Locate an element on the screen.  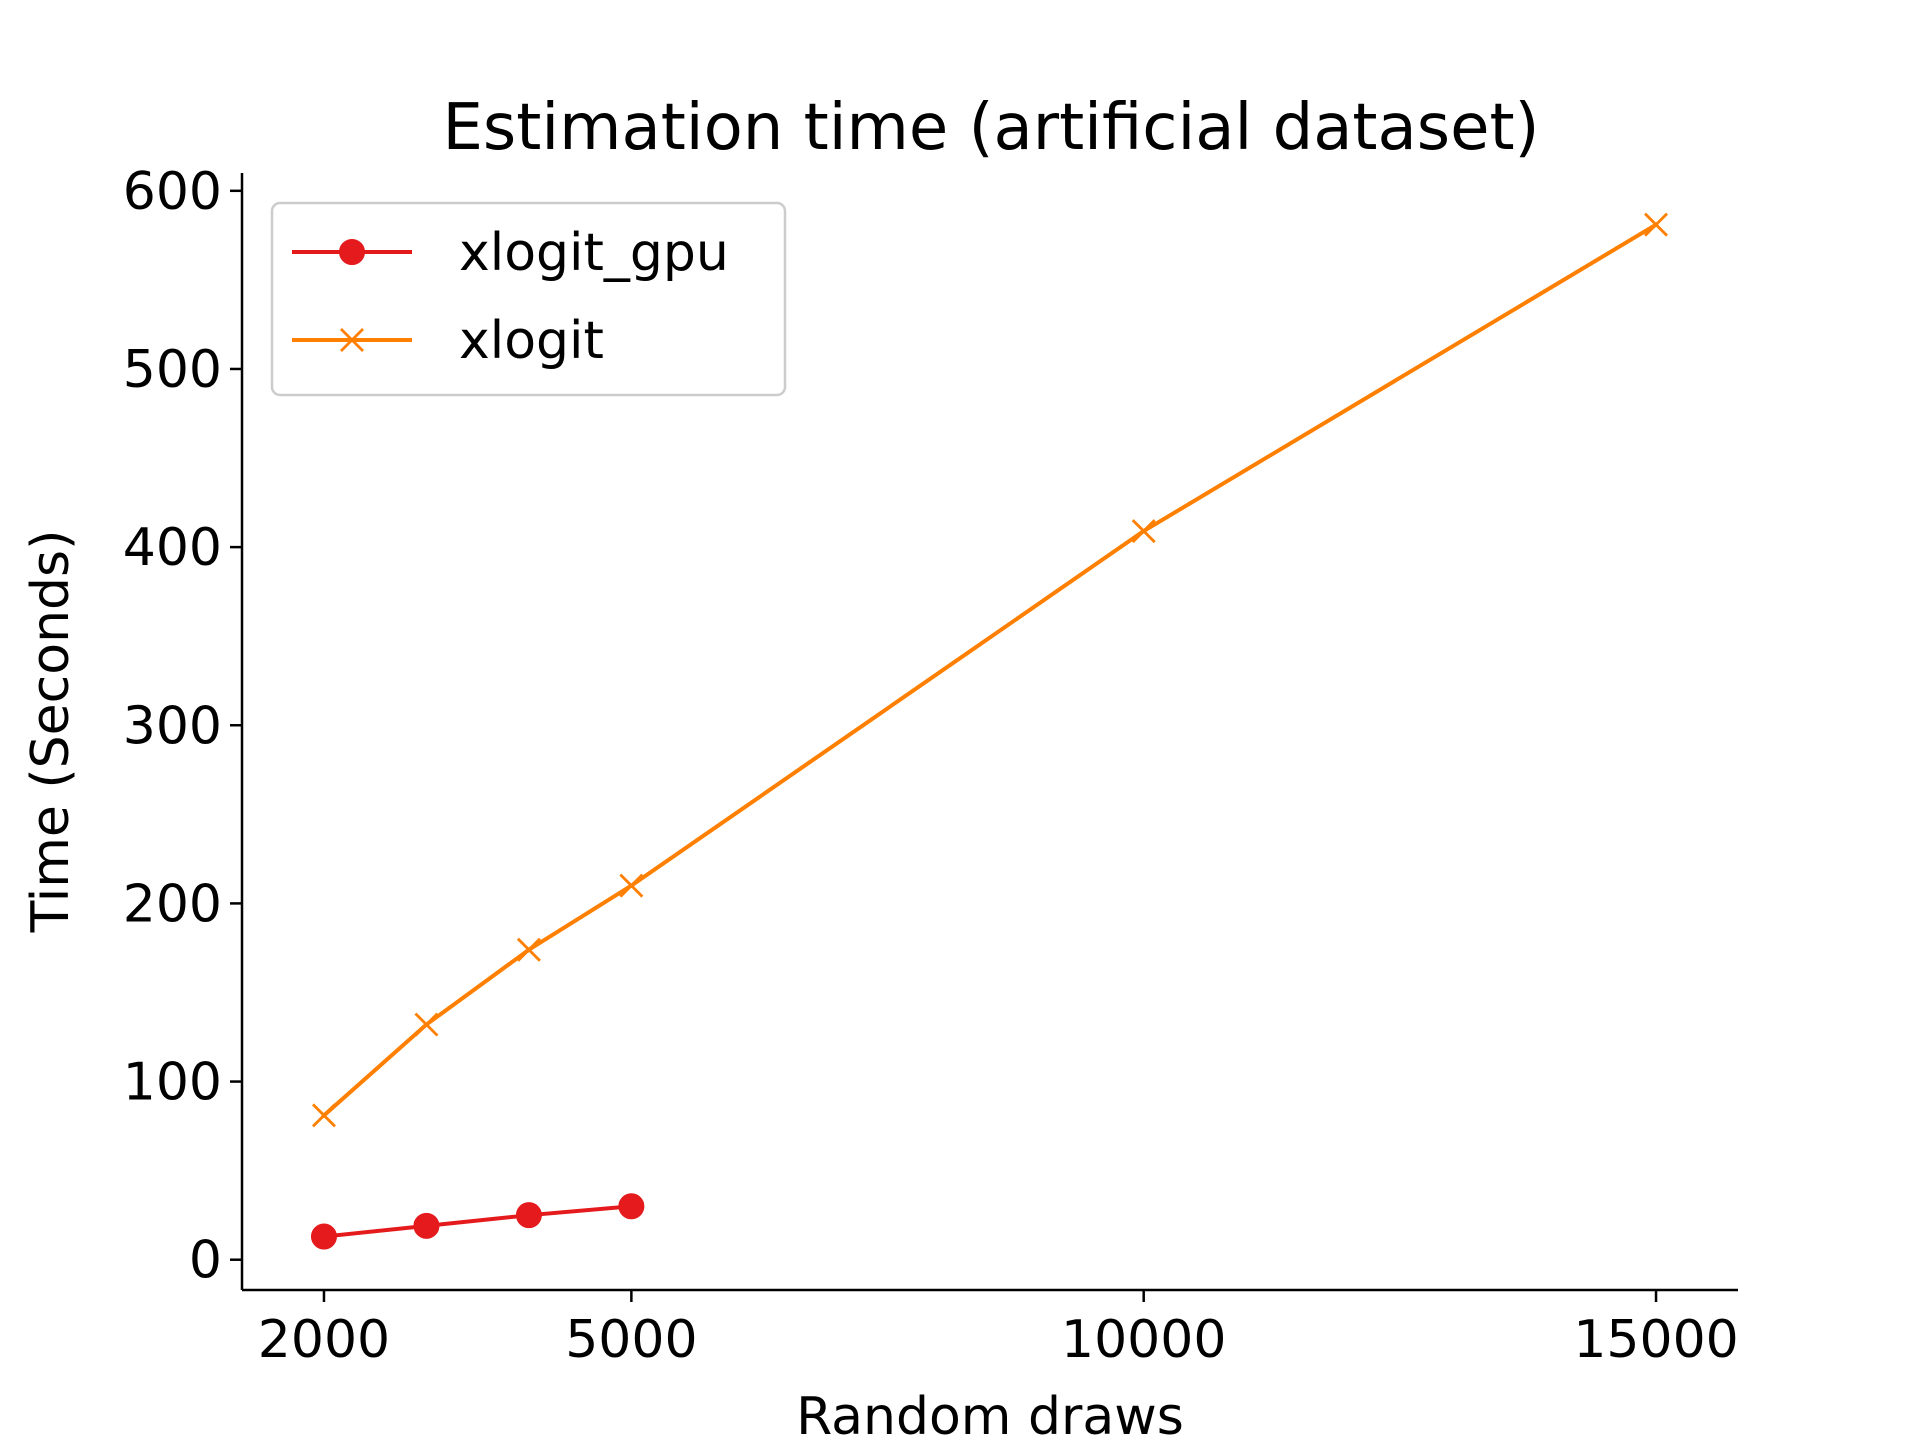
x-axis-ticks: 2000 5000 10000 15000 is located at coordinates (998, 1330).